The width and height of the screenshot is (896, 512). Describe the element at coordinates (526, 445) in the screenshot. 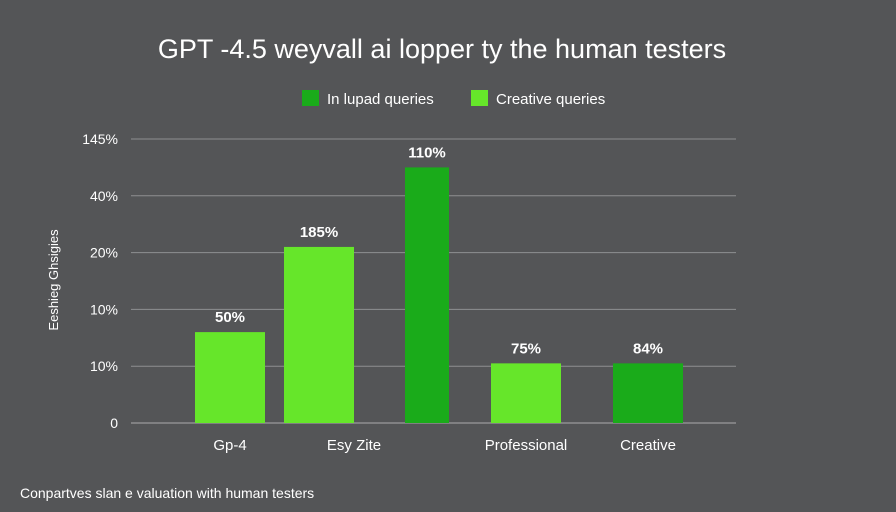

I see `category-label: Professional` at that location.